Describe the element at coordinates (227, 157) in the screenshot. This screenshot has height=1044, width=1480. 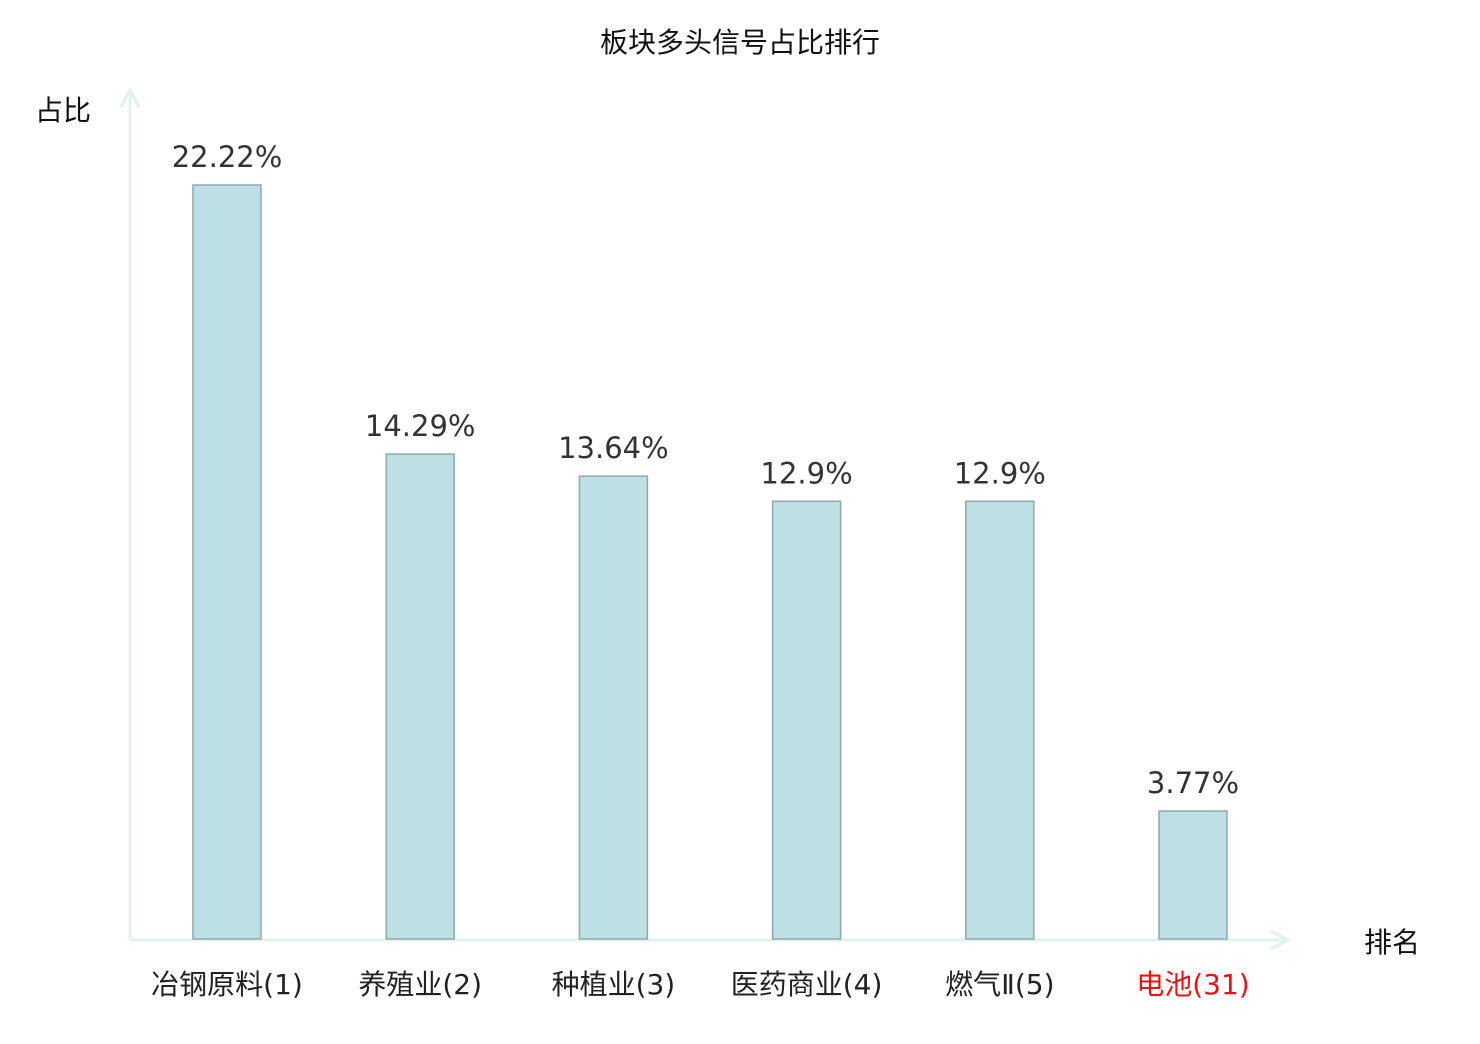
I see `data-label: 22.22%` at that location.